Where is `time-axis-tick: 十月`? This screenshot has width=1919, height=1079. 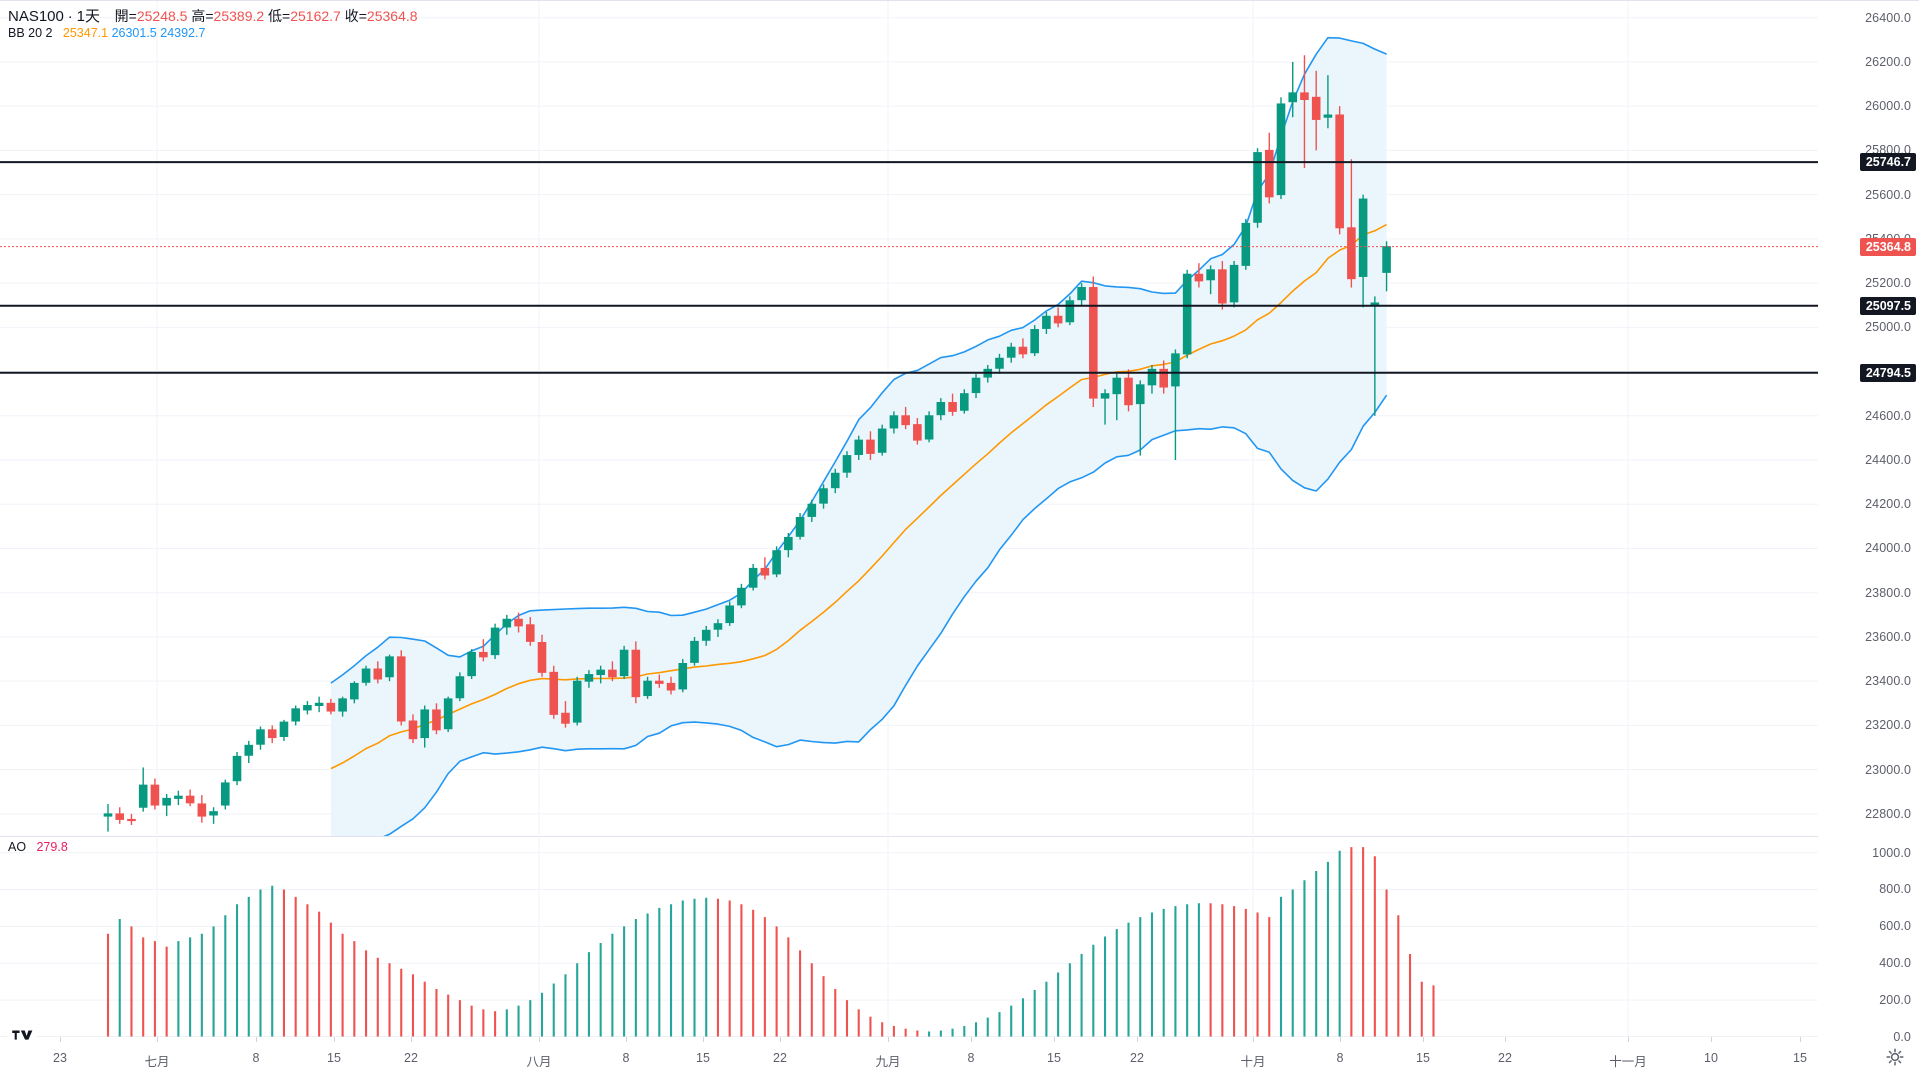
time-axis-tick: 十月 is located at coordinates (1253, 1062).